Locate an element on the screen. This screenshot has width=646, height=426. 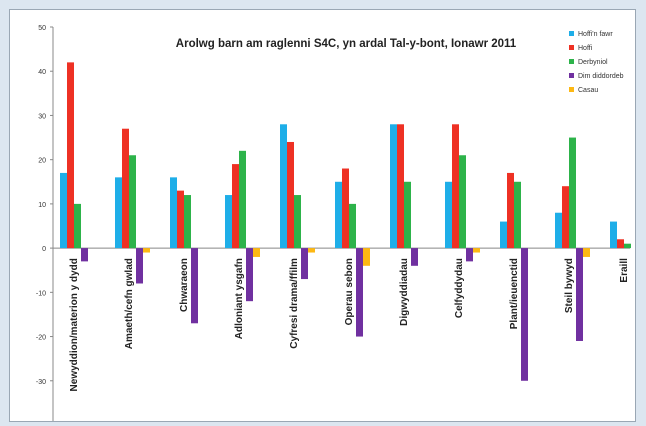
legend-label: Dim diddordeb is located at coordinates (601, 76).